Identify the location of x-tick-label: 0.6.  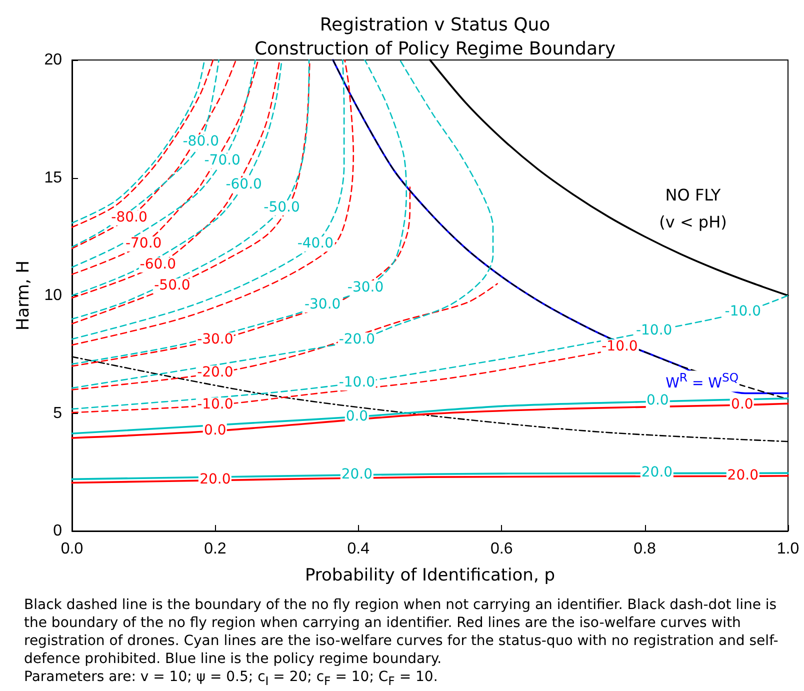
(501, 549).